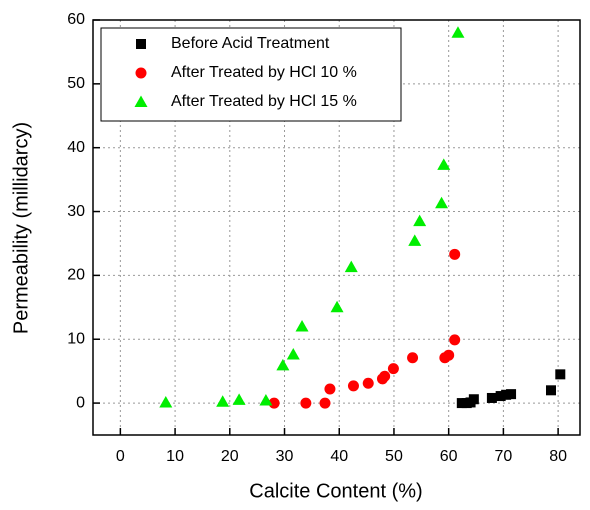  Describe the element at coordinates (449, 456) in the screenshot. I see `x-tick-label: 60` at that location.